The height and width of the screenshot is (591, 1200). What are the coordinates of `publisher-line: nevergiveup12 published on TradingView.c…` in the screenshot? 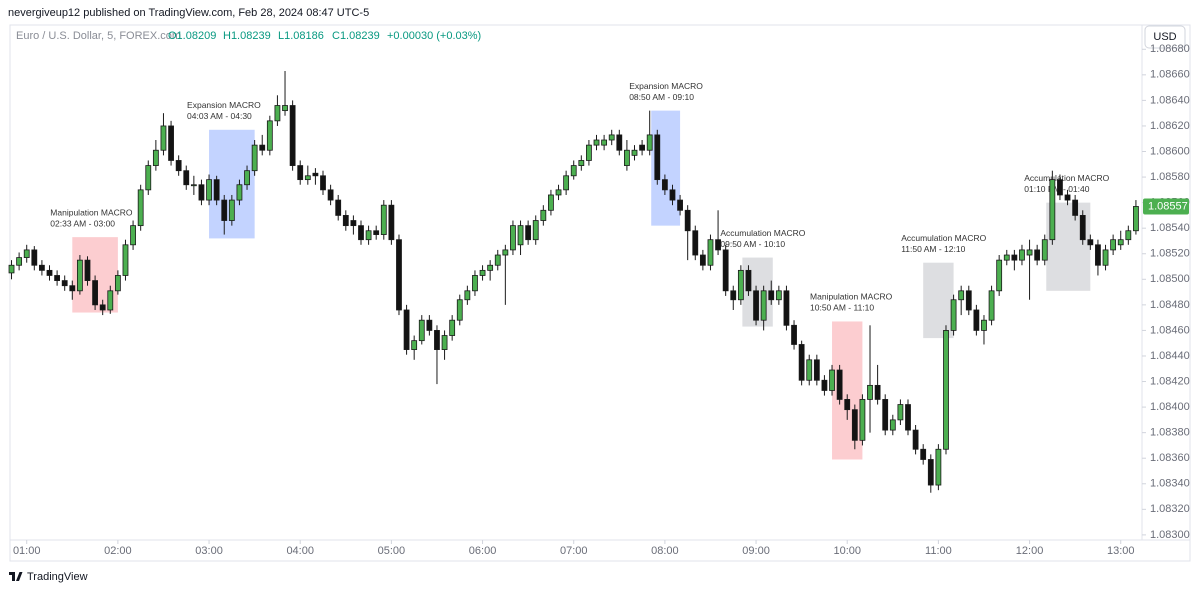 It's located at (188, 13).